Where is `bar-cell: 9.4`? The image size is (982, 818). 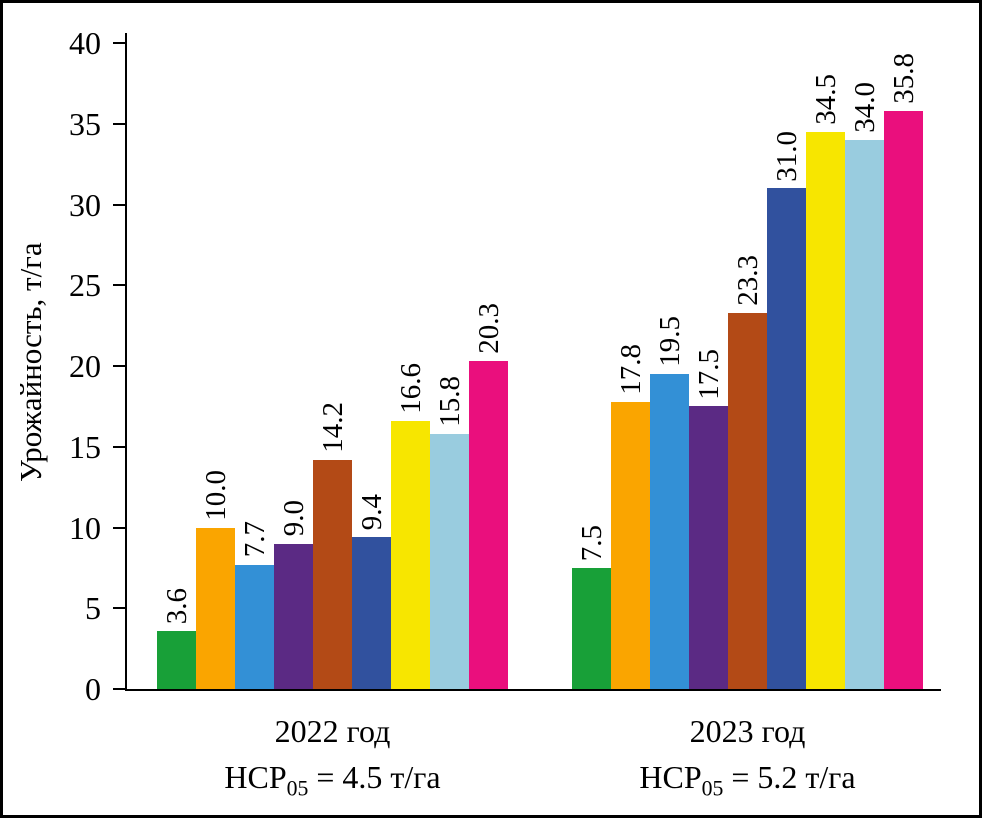 bar-cell: 9.4 is located at coordinates (371, 591).